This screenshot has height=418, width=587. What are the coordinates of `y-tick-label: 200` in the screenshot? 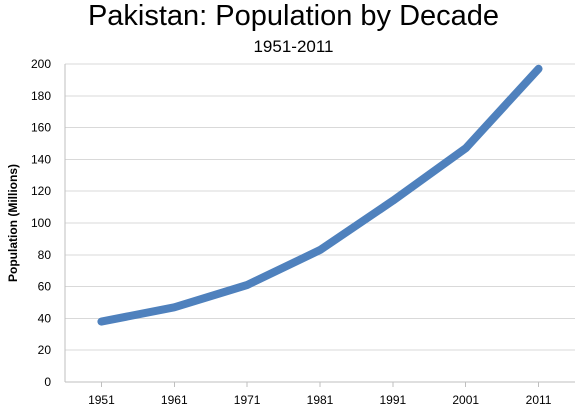 It's located at (41, 64).